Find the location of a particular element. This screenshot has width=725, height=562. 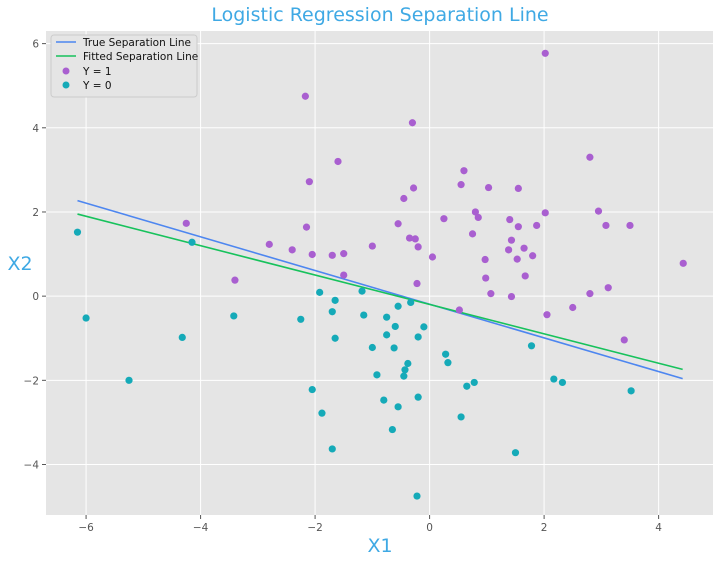

chart-title: Logistic Regression Separation Line is located at coordinates (379, 15).